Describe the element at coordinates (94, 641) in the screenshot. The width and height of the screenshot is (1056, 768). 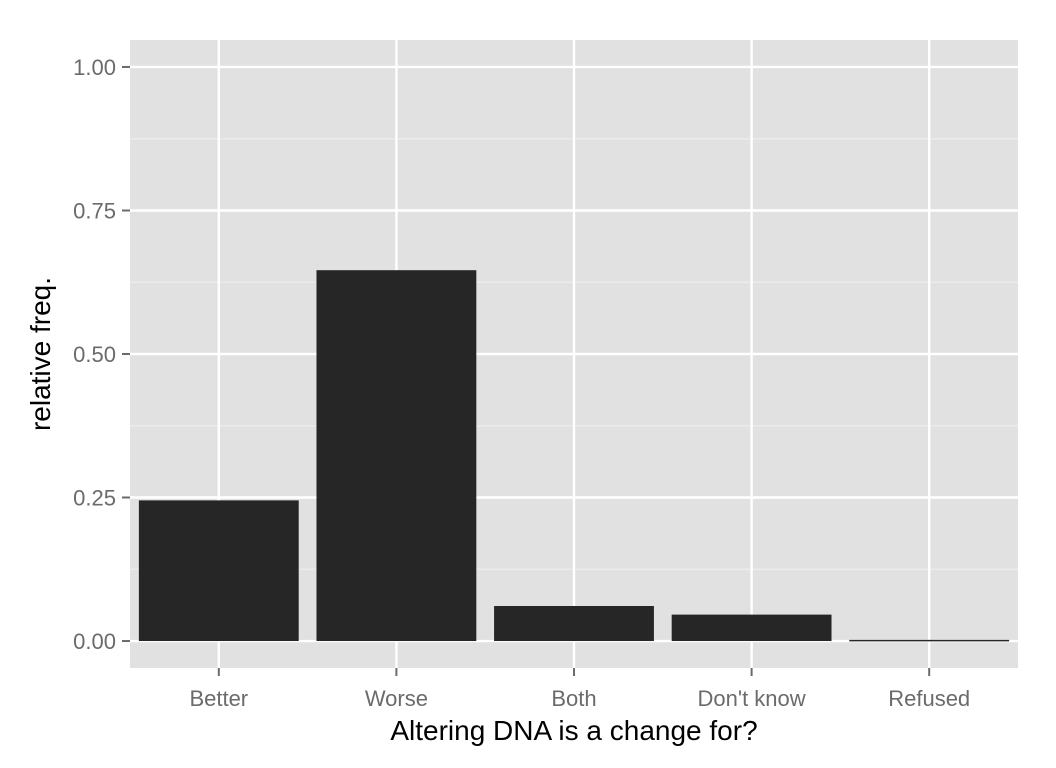
I see `y-tick-label: 0.00` at that location.